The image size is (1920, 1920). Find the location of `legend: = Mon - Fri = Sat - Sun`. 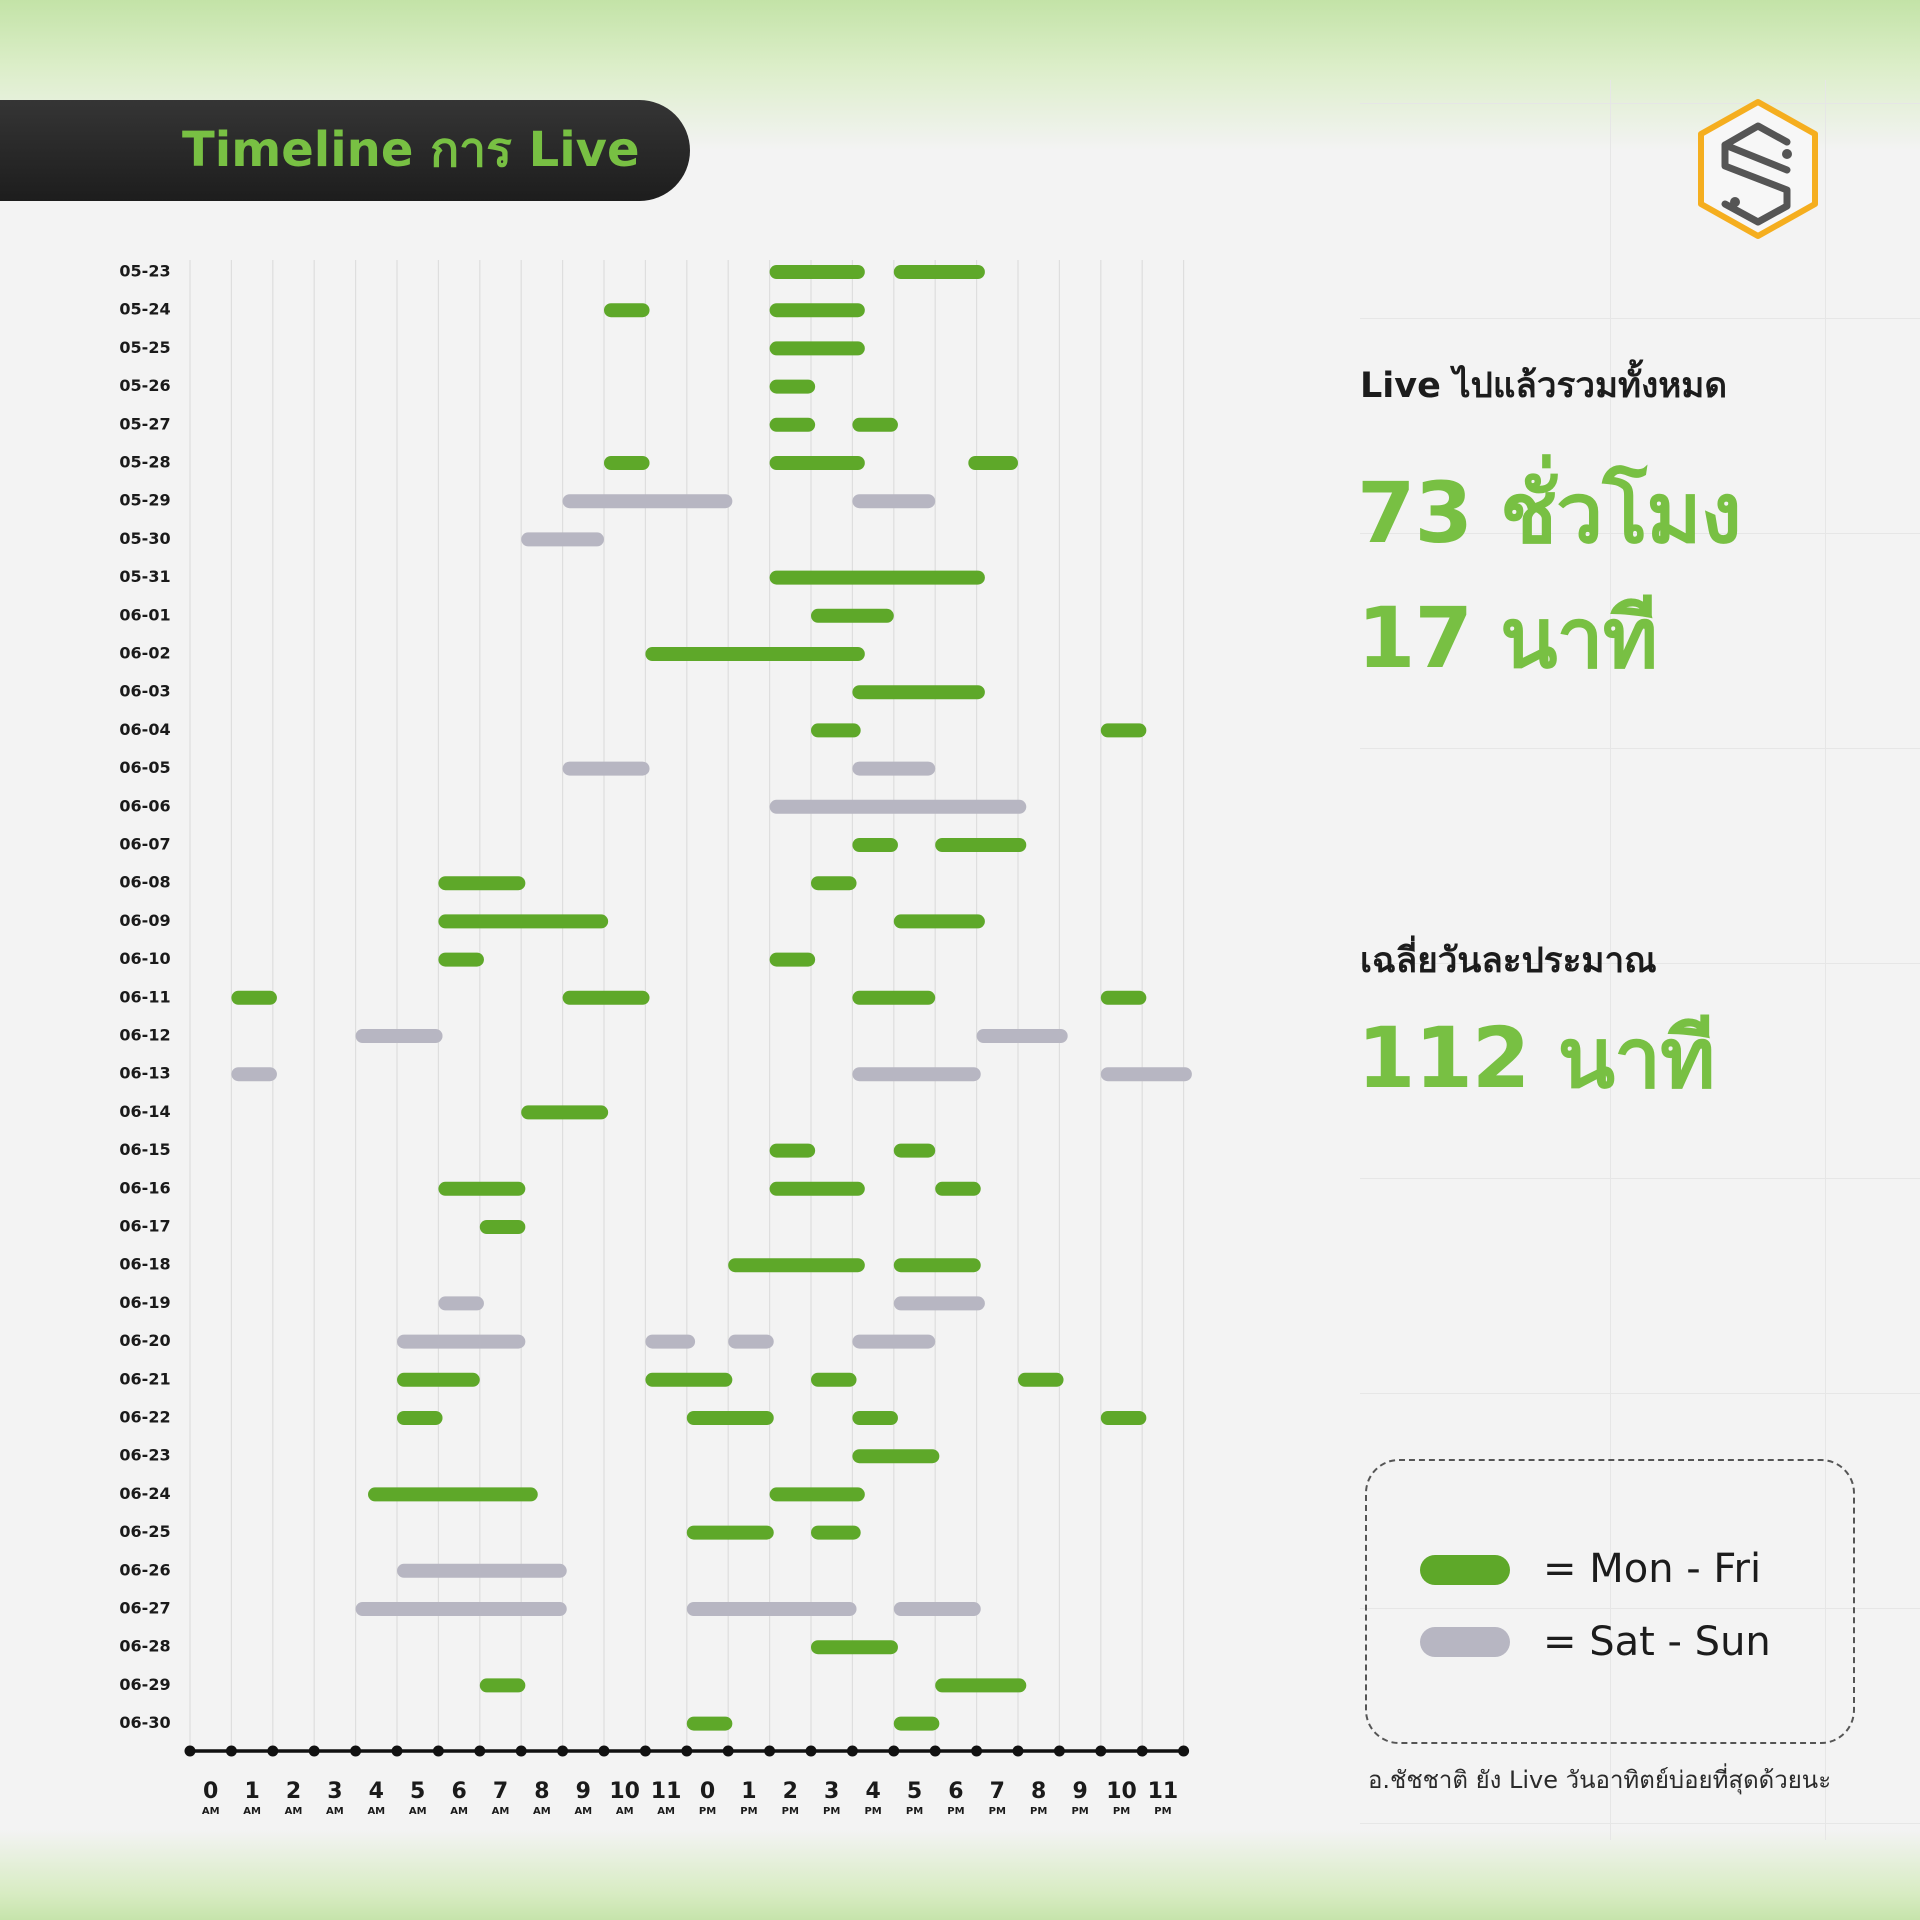

legend: = Mon - Fri = Sat - Sun is located at coordinates (1610, 1601).